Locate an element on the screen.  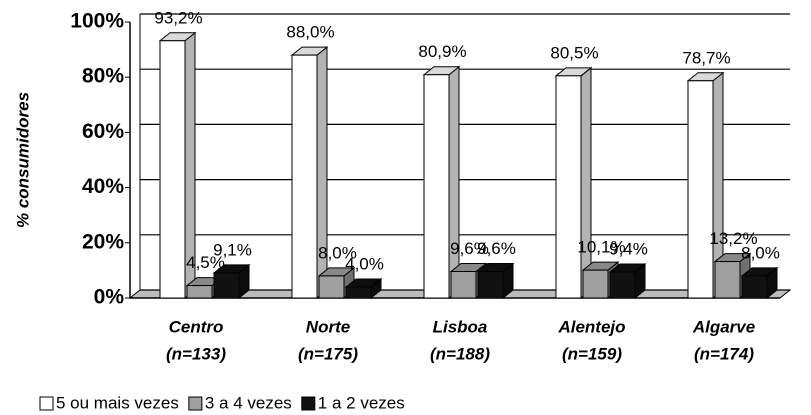
value-label: 78,7% is located at coordinates (706, 57).